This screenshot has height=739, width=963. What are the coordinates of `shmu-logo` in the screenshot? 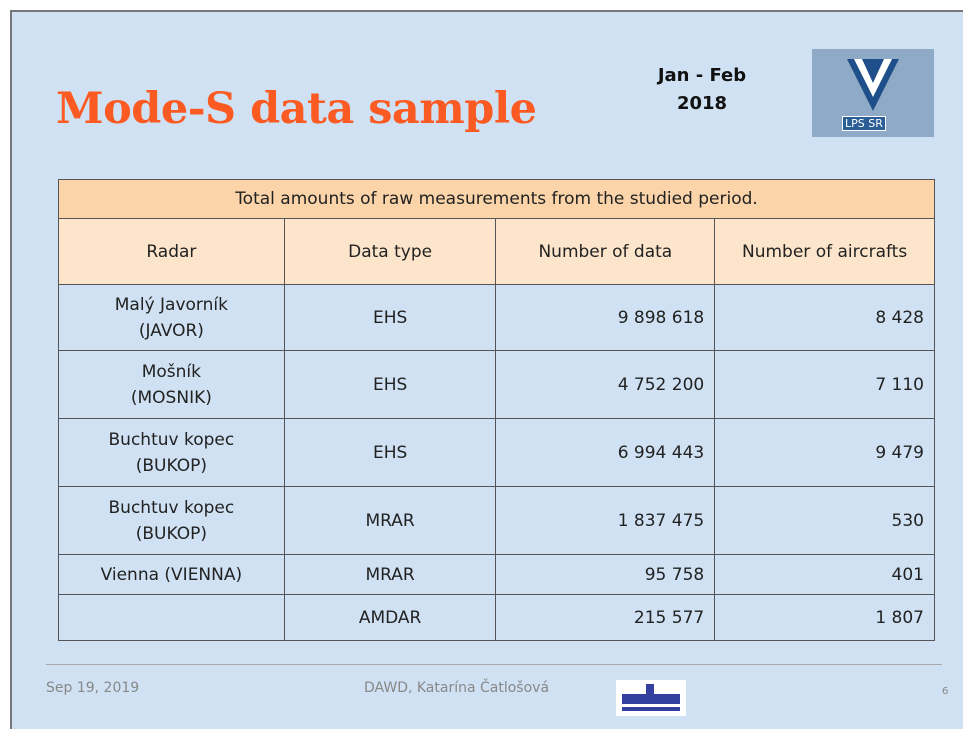 It's located at (651, 698).